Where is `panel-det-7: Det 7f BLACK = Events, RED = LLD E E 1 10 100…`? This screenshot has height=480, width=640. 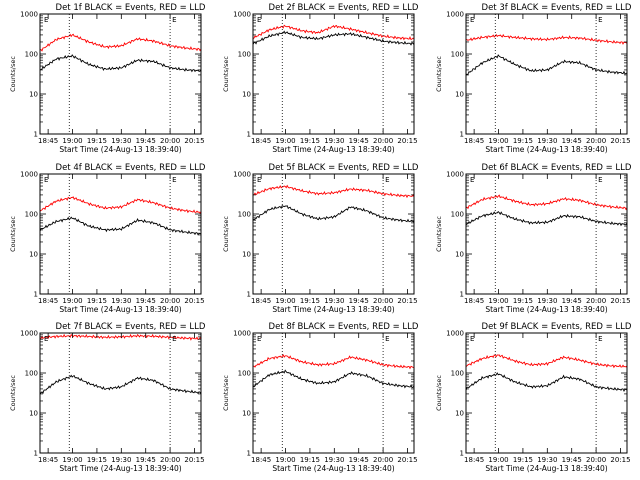 panel-det-7: Det 7f BLACK = Events, RED = LLD E E 1 10 100… is located at coordinates (107, 397).